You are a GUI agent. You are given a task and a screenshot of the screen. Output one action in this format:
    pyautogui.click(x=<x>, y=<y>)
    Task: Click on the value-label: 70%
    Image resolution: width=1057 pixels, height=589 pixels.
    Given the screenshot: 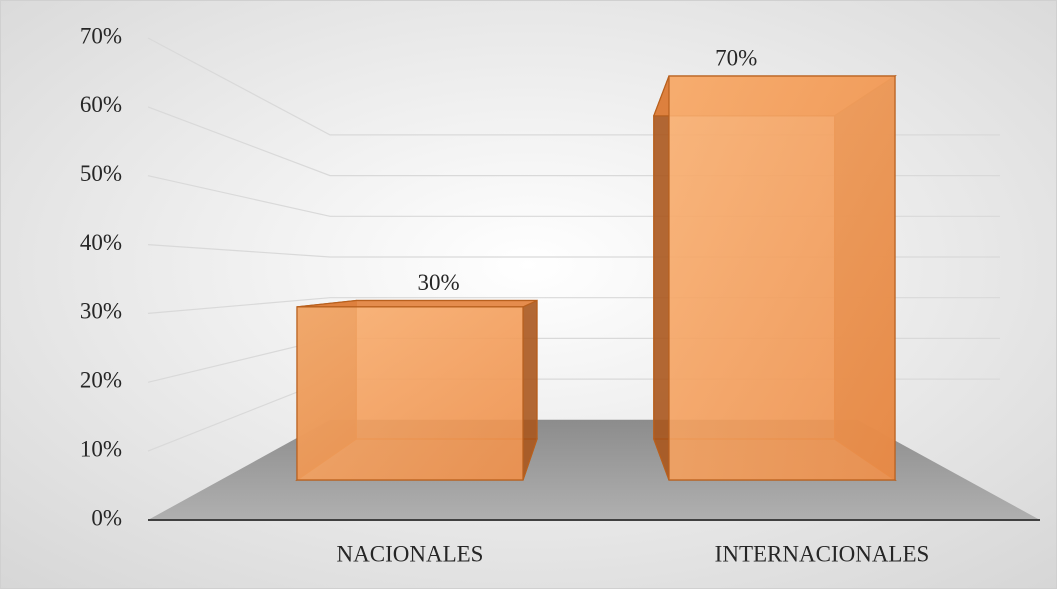 What is the action you would take?
    pyautogui.click(x=736, y=57)
    